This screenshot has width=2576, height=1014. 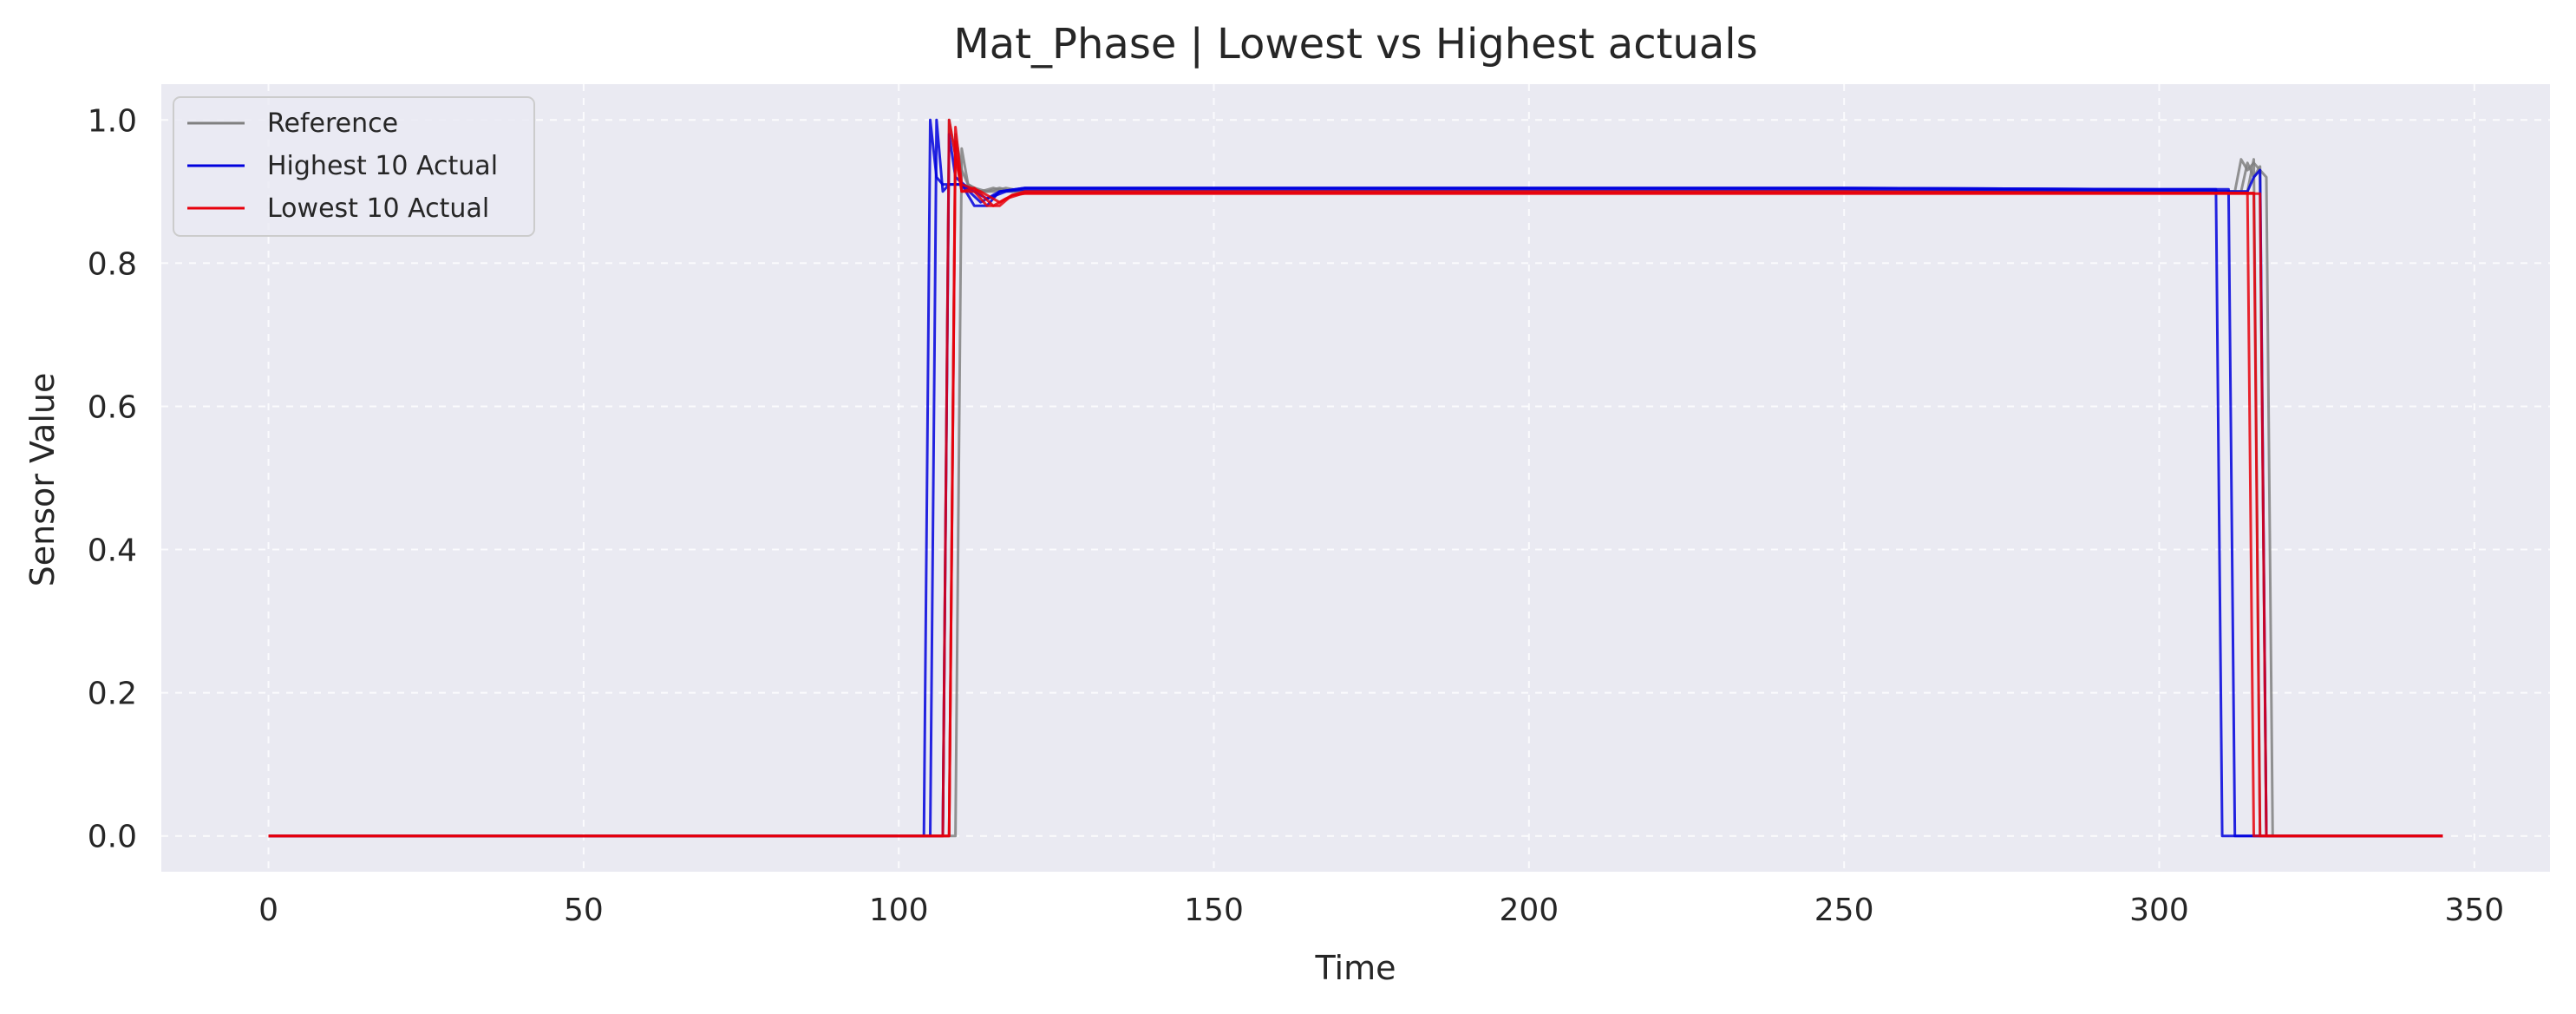 What do you see at coordinates (112, 121) in the screenshot?
I see `y-tick-label: 1.0` at bounding box center [112, 121].